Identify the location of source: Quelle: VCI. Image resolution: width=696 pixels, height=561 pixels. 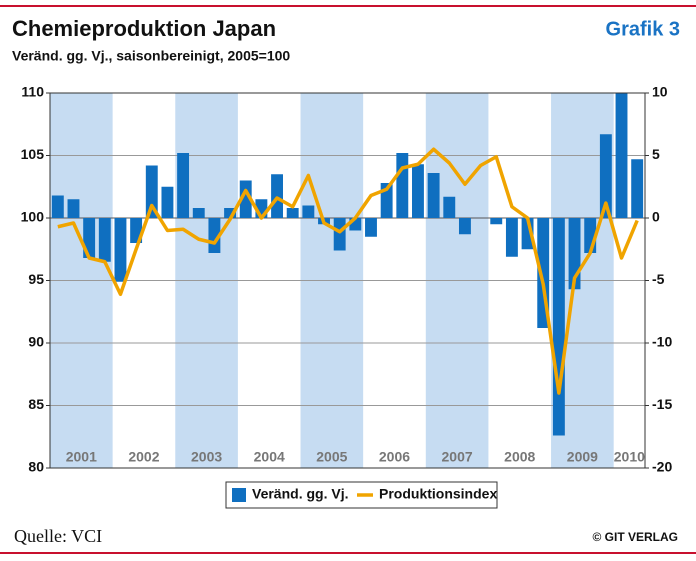
(58, 536).